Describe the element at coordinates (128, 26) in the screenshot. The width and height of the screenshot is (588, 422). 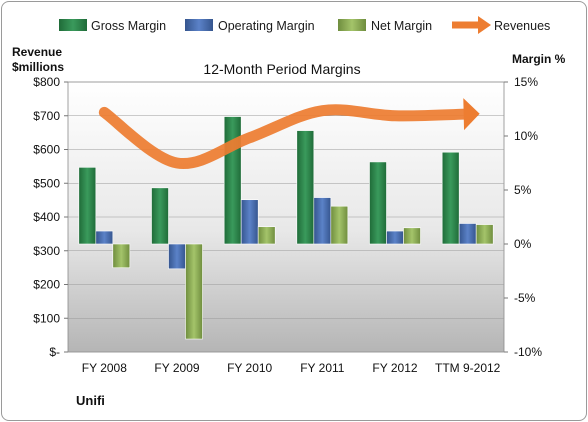
I see `legend-label-gross-margin: Gross Margin` at that location.